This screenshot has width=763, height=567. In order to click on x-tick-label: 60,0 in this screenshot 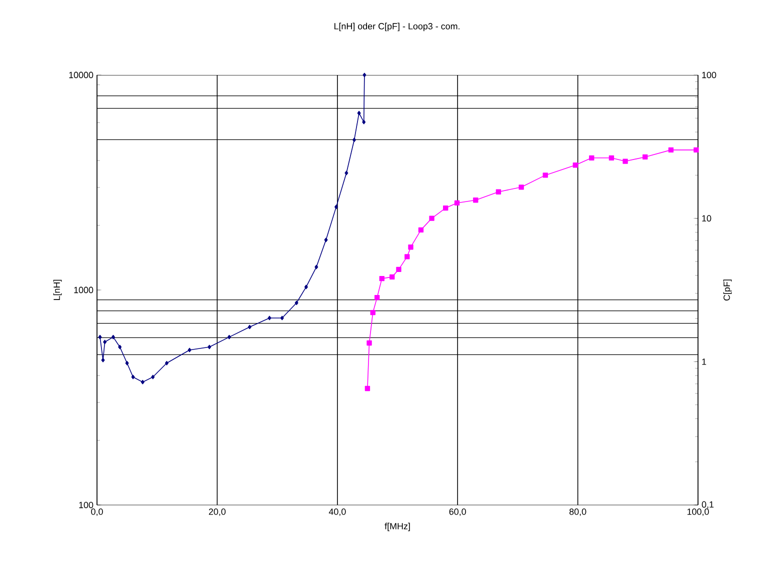, I will do `click(457, 512)`.